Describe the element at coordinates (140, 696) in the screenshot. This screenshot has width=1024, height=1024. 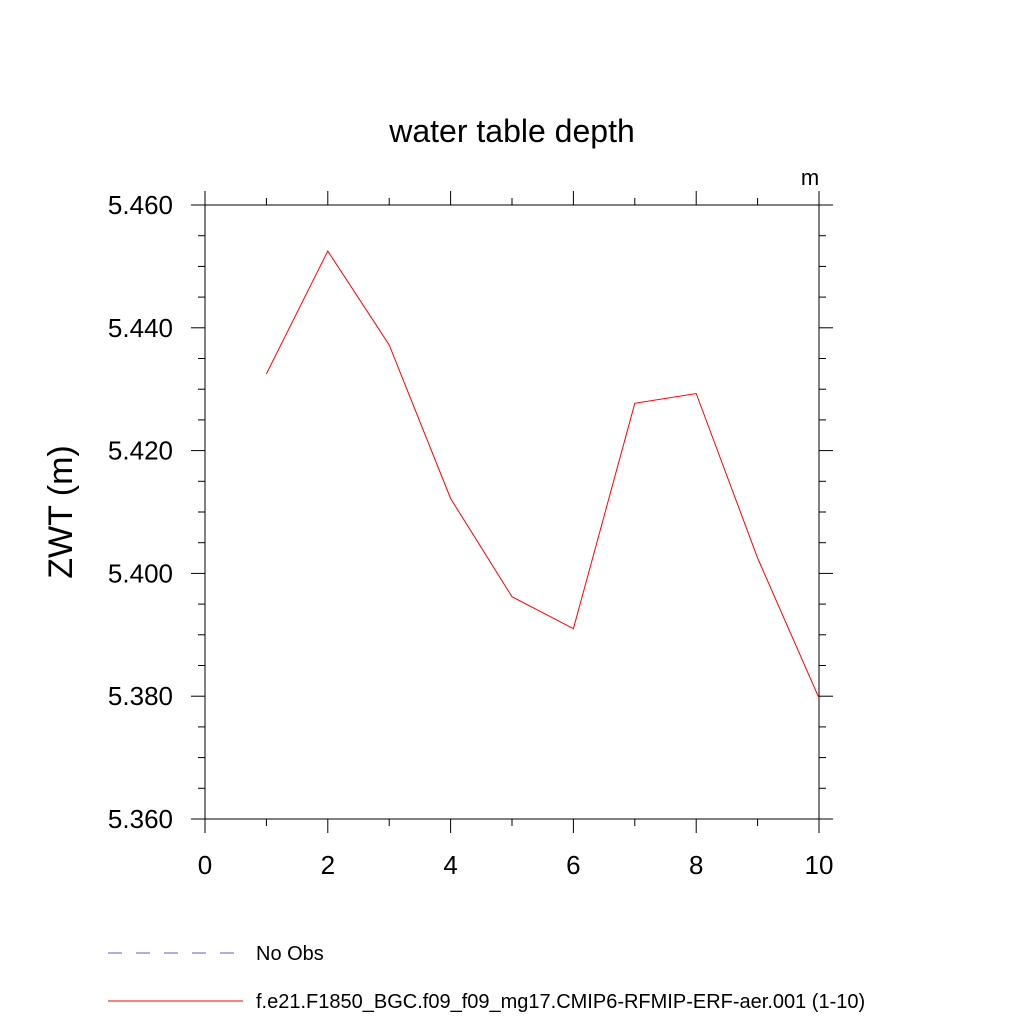
I see `y-tick-label: 5.380` at that location.